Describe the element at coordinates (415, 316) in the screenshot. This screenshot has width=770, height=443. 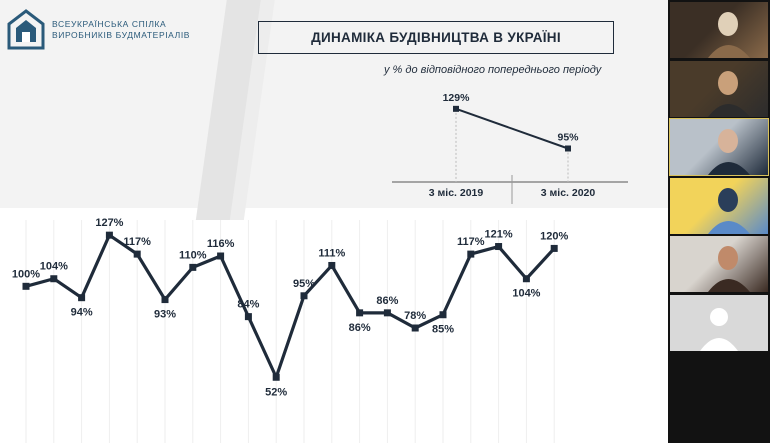
I see `data-label: 78%` at that location.